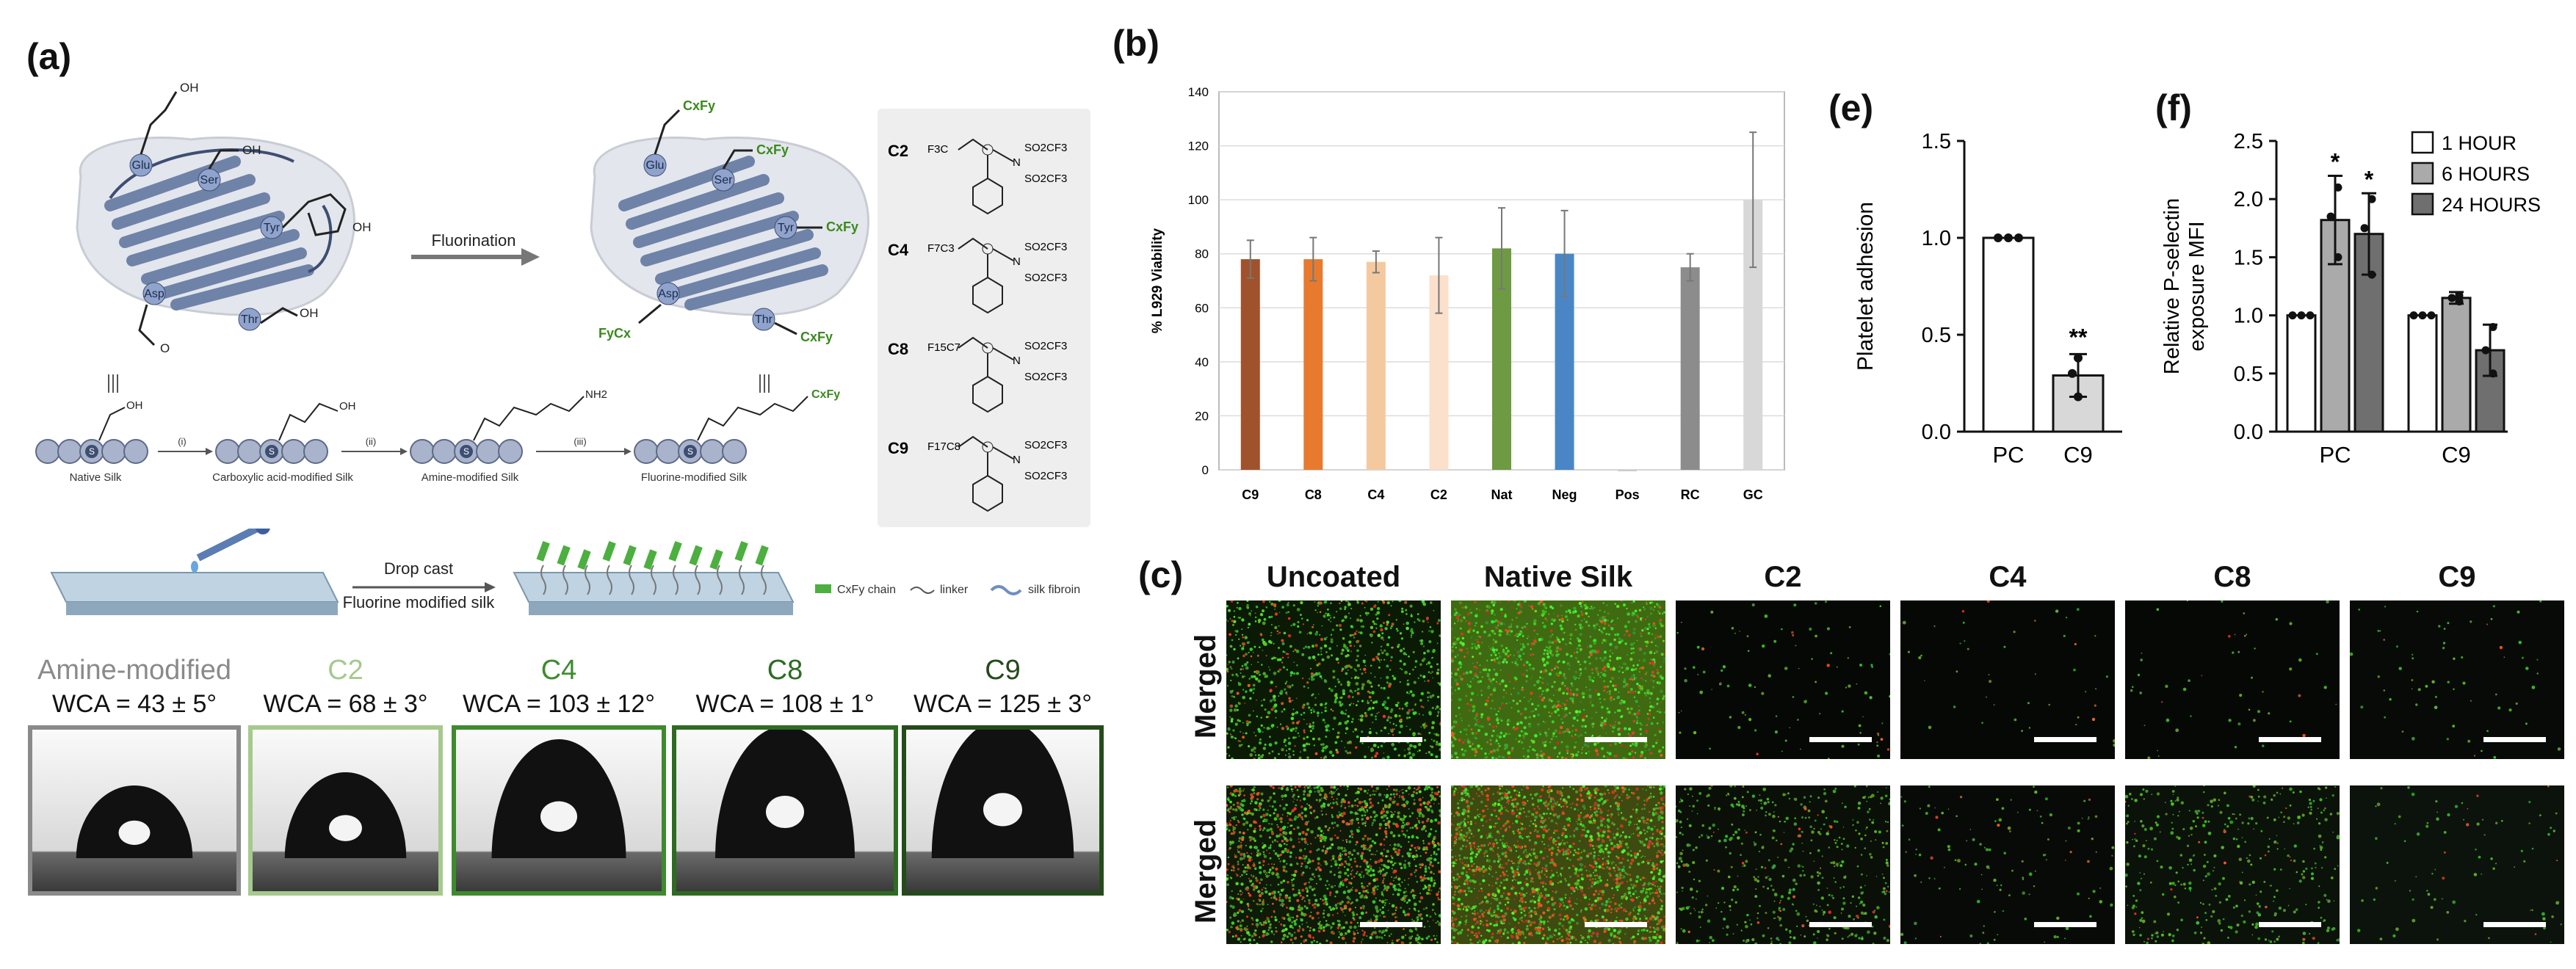 The height and width of the screenshot is (969, 2576). What do you see at coordinates (2335, 455) in the screenshot?
I see `x-tick-label: PC` at bounding box center [2335, 455].